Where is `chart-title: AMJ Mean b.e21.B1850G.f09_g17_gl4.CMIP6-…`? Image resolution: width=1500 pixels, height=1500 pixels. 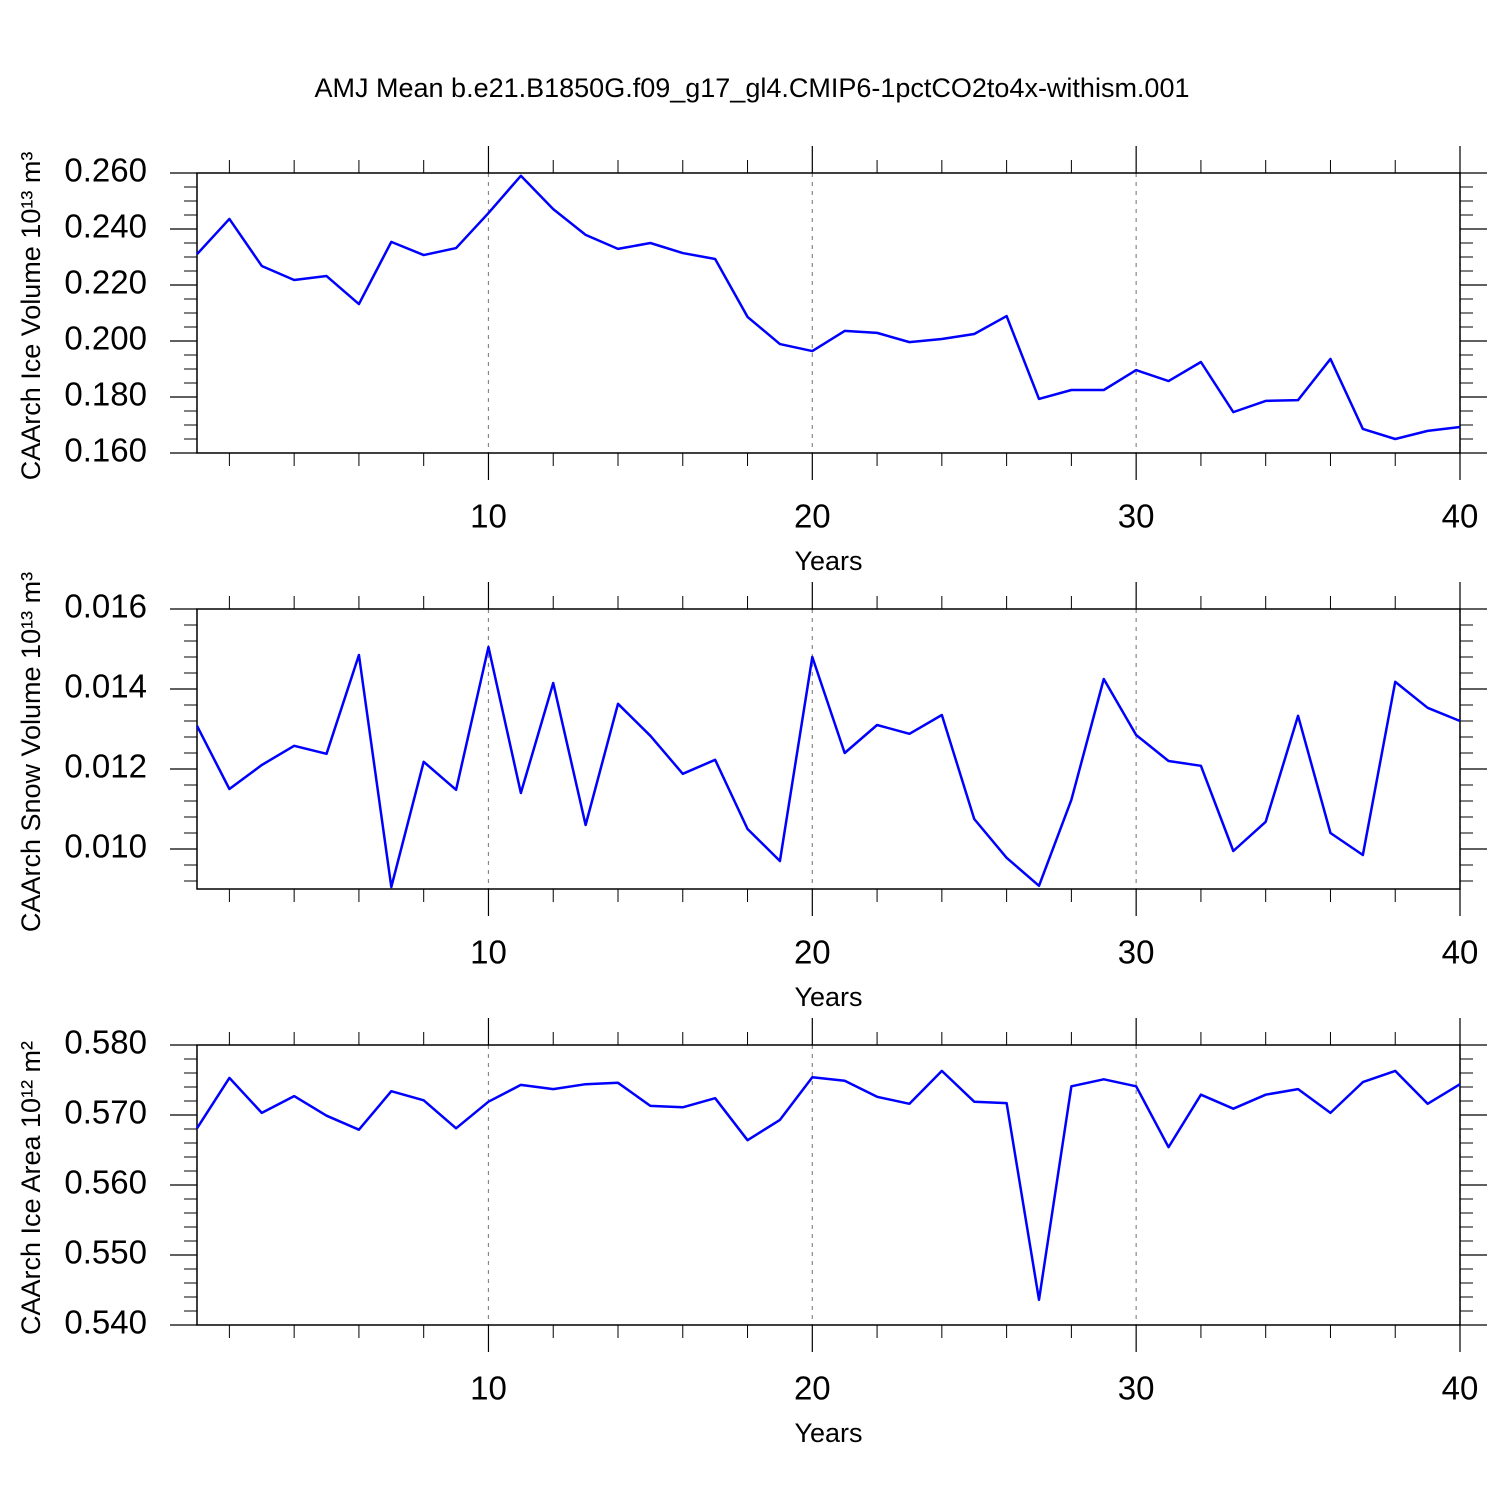 chart-title: AMJ Mean b.e21.B1850G.f09_g17_gl4.CMIP6-… is located at coordinates (752, 88).